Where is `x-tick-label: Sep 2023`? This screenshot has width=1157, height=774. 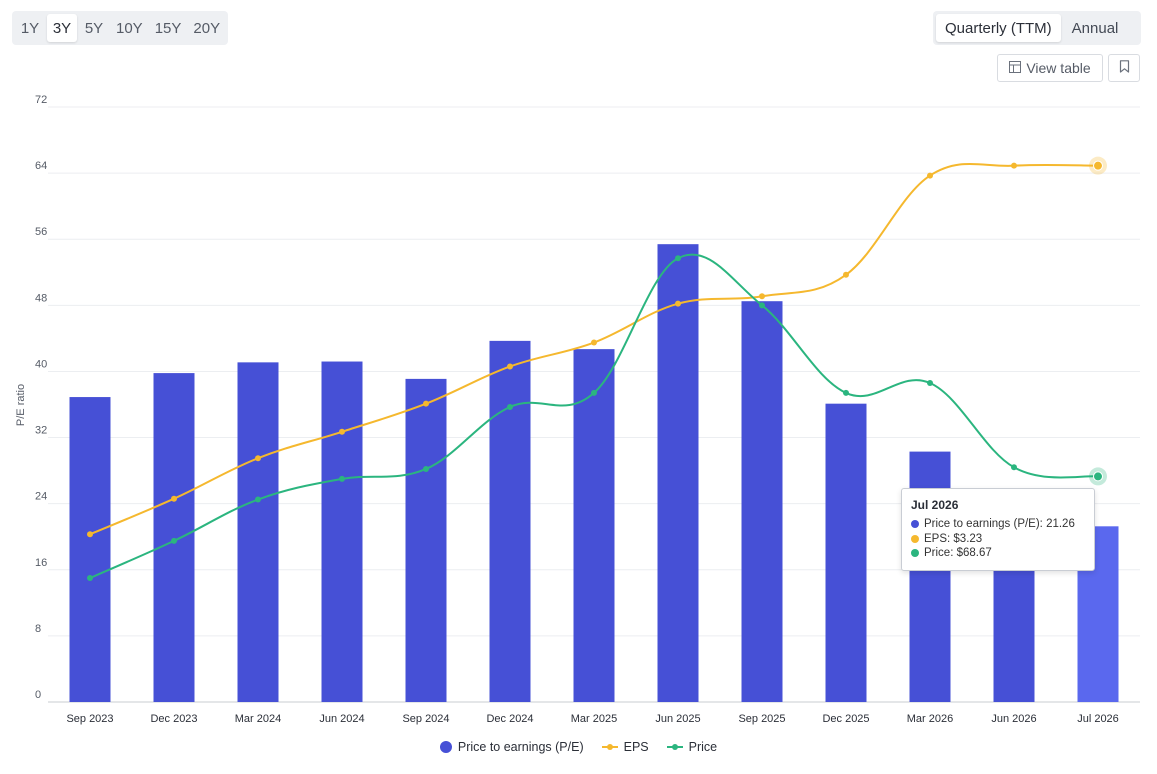
x-tick-label: Sep 2023 is located at coordinates (89, 719).